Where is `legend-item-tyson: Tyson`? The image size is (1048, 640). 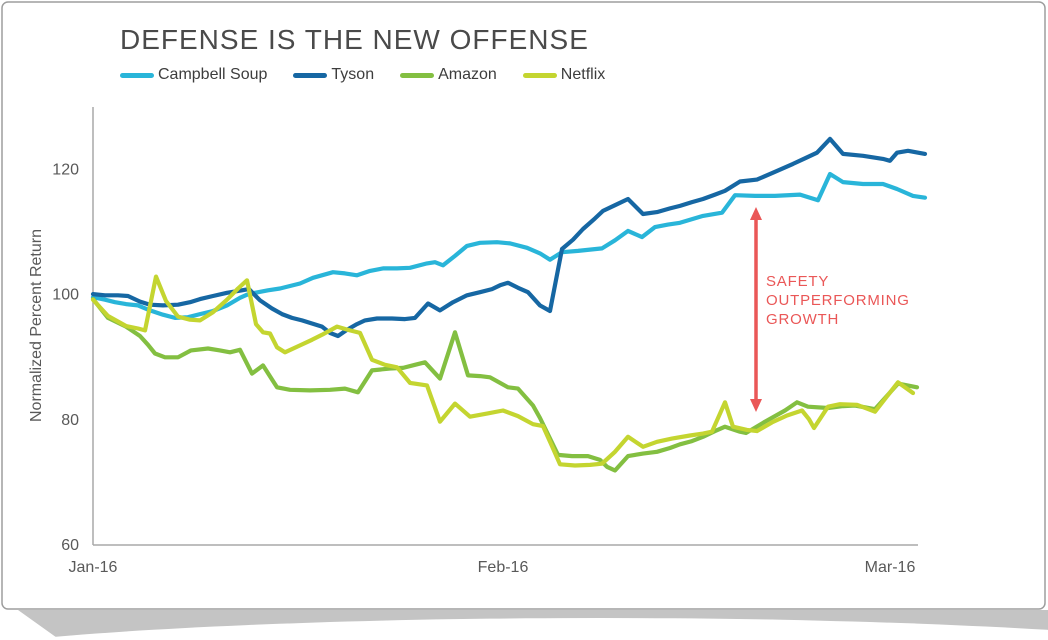 legend-item-tyson: Tyson is located at coordinates (333, 75).